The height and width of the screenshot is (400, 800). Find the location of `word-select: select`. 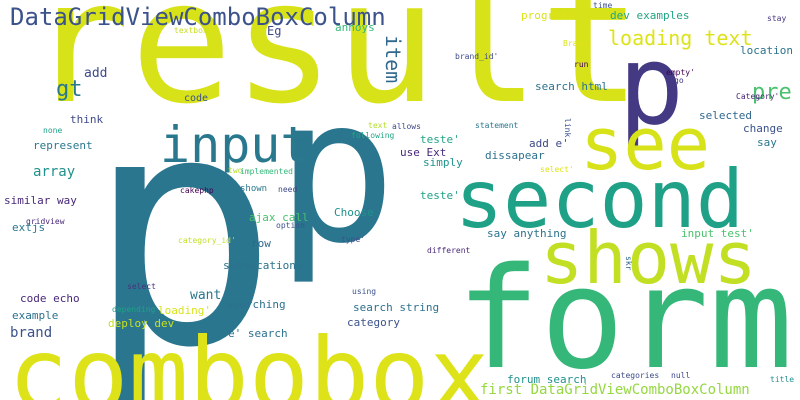

word-select: select is located at coordinates (141, 286).